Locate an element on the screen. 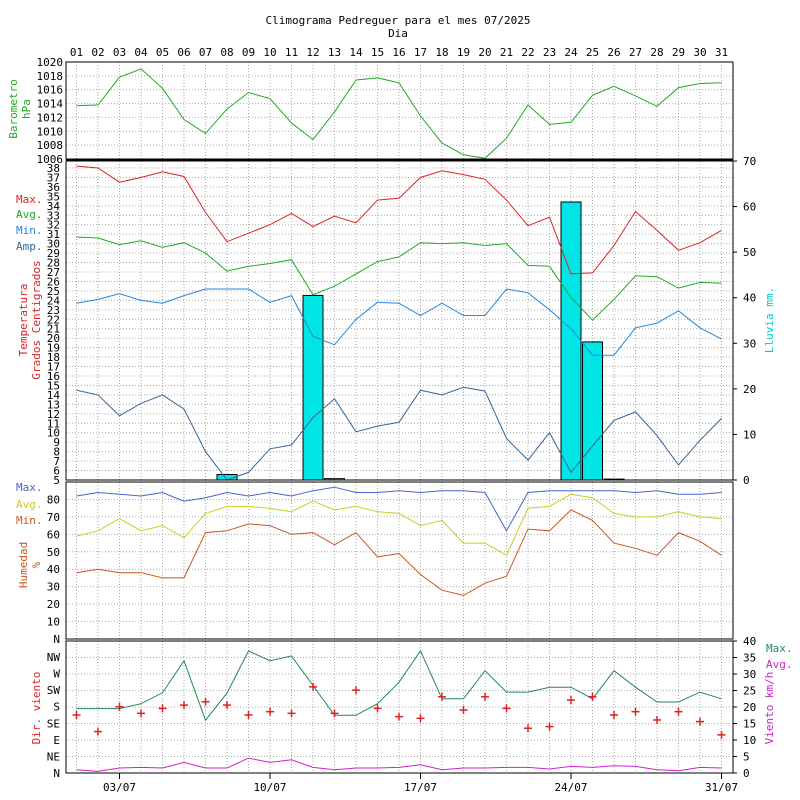 This screenshot has width=800, height=800. temp-tick-label: 6 is located at coordinates (56, 471).